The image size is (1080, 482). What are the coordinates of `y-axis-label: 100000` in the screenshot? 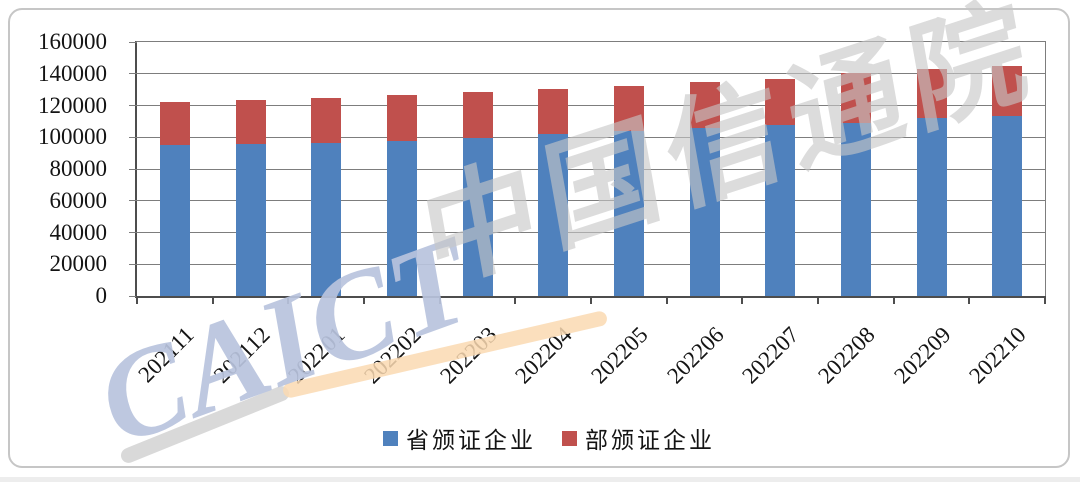 It's located at (72, 137).